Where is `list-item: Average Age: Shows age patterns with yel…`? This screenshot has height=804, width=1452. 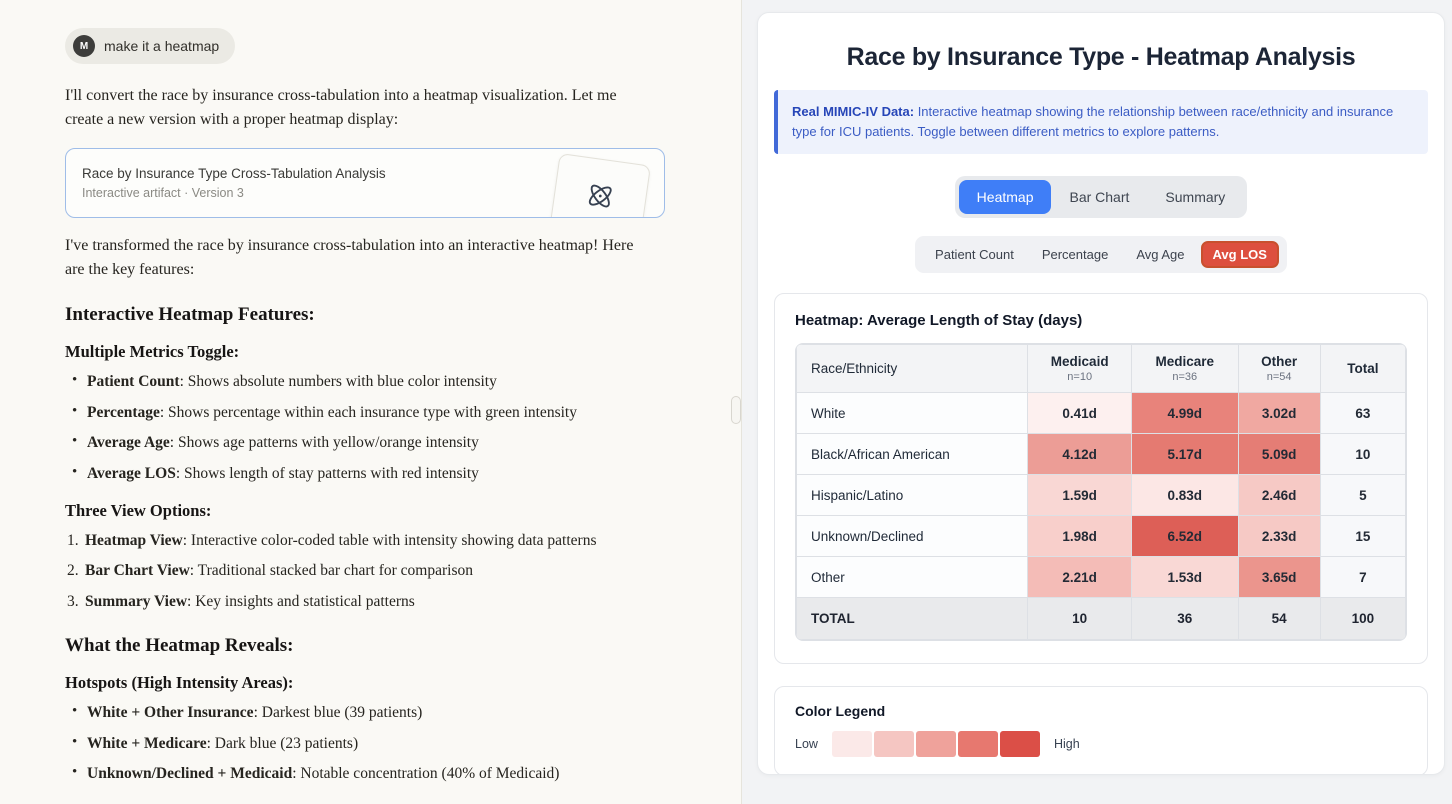
list-item: Average Age: Shows age patterns with yel… is located at coordinates (365, 442).